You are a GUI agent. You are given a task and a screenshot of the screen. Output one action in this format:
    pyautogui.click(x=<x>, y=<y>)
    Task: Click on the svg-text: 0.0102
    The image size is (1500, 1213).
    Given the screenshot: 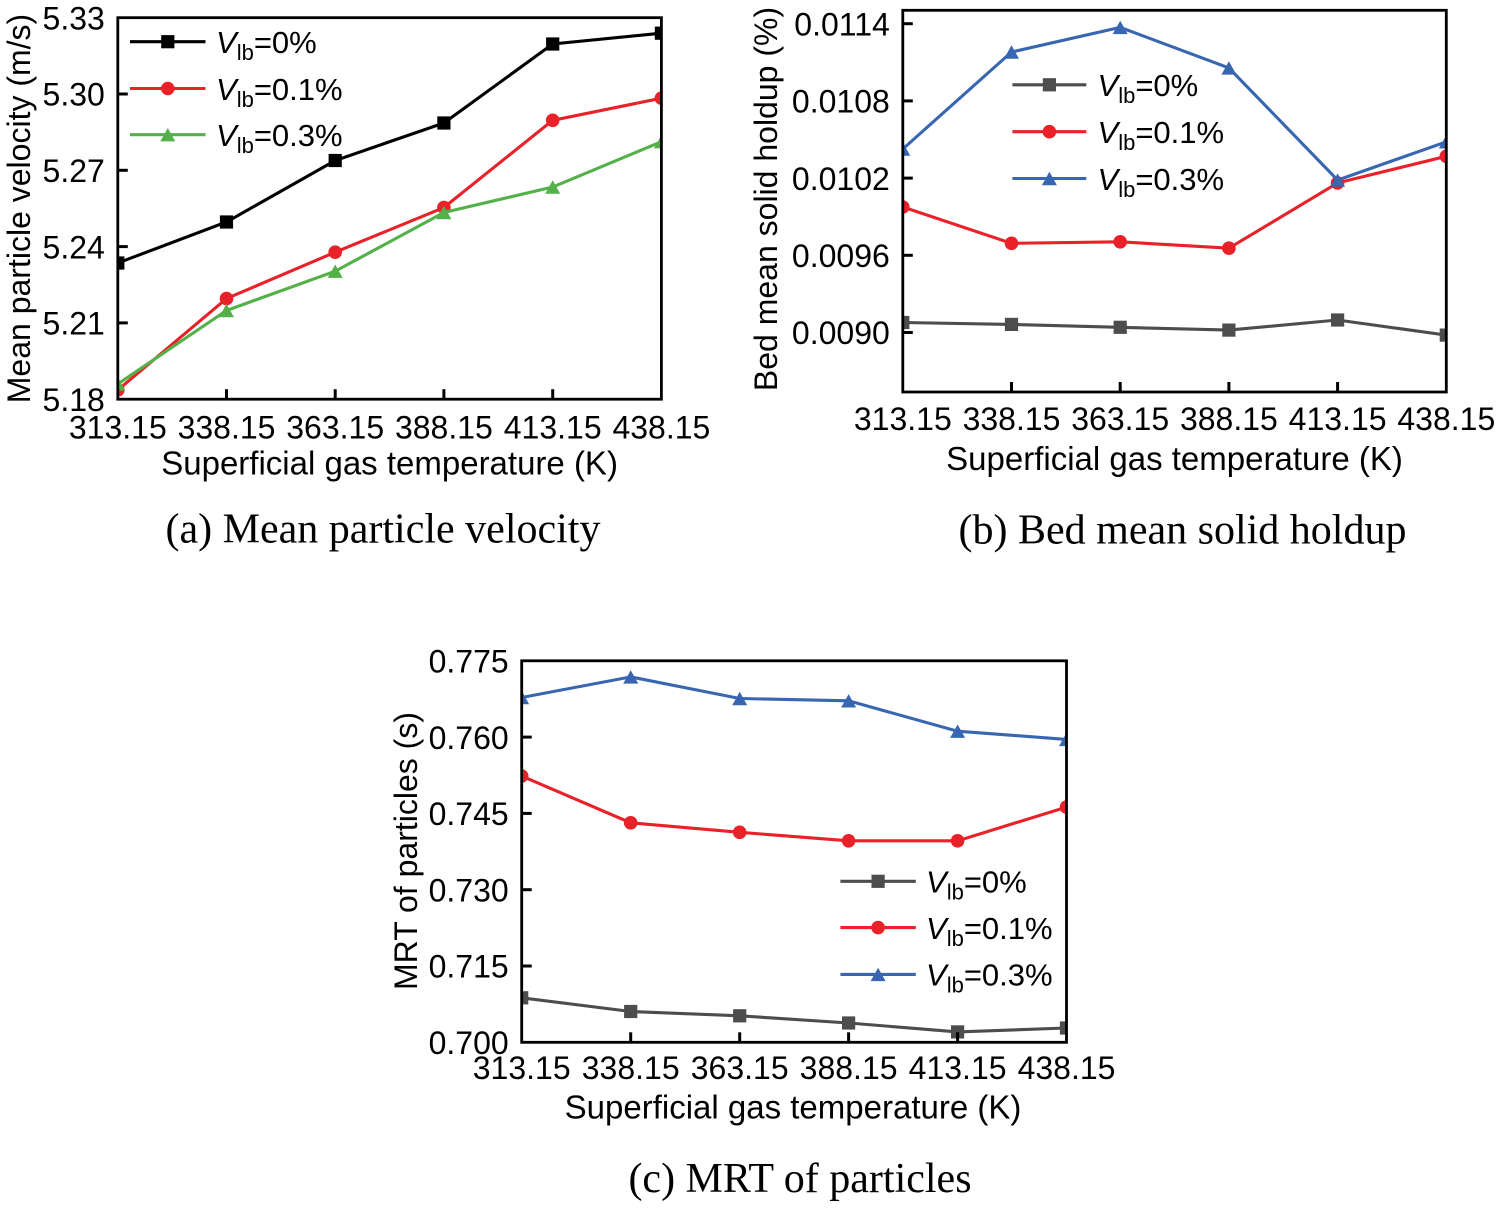 What is the action you would take?
    pyautogui.click(x=841, y=179)
    